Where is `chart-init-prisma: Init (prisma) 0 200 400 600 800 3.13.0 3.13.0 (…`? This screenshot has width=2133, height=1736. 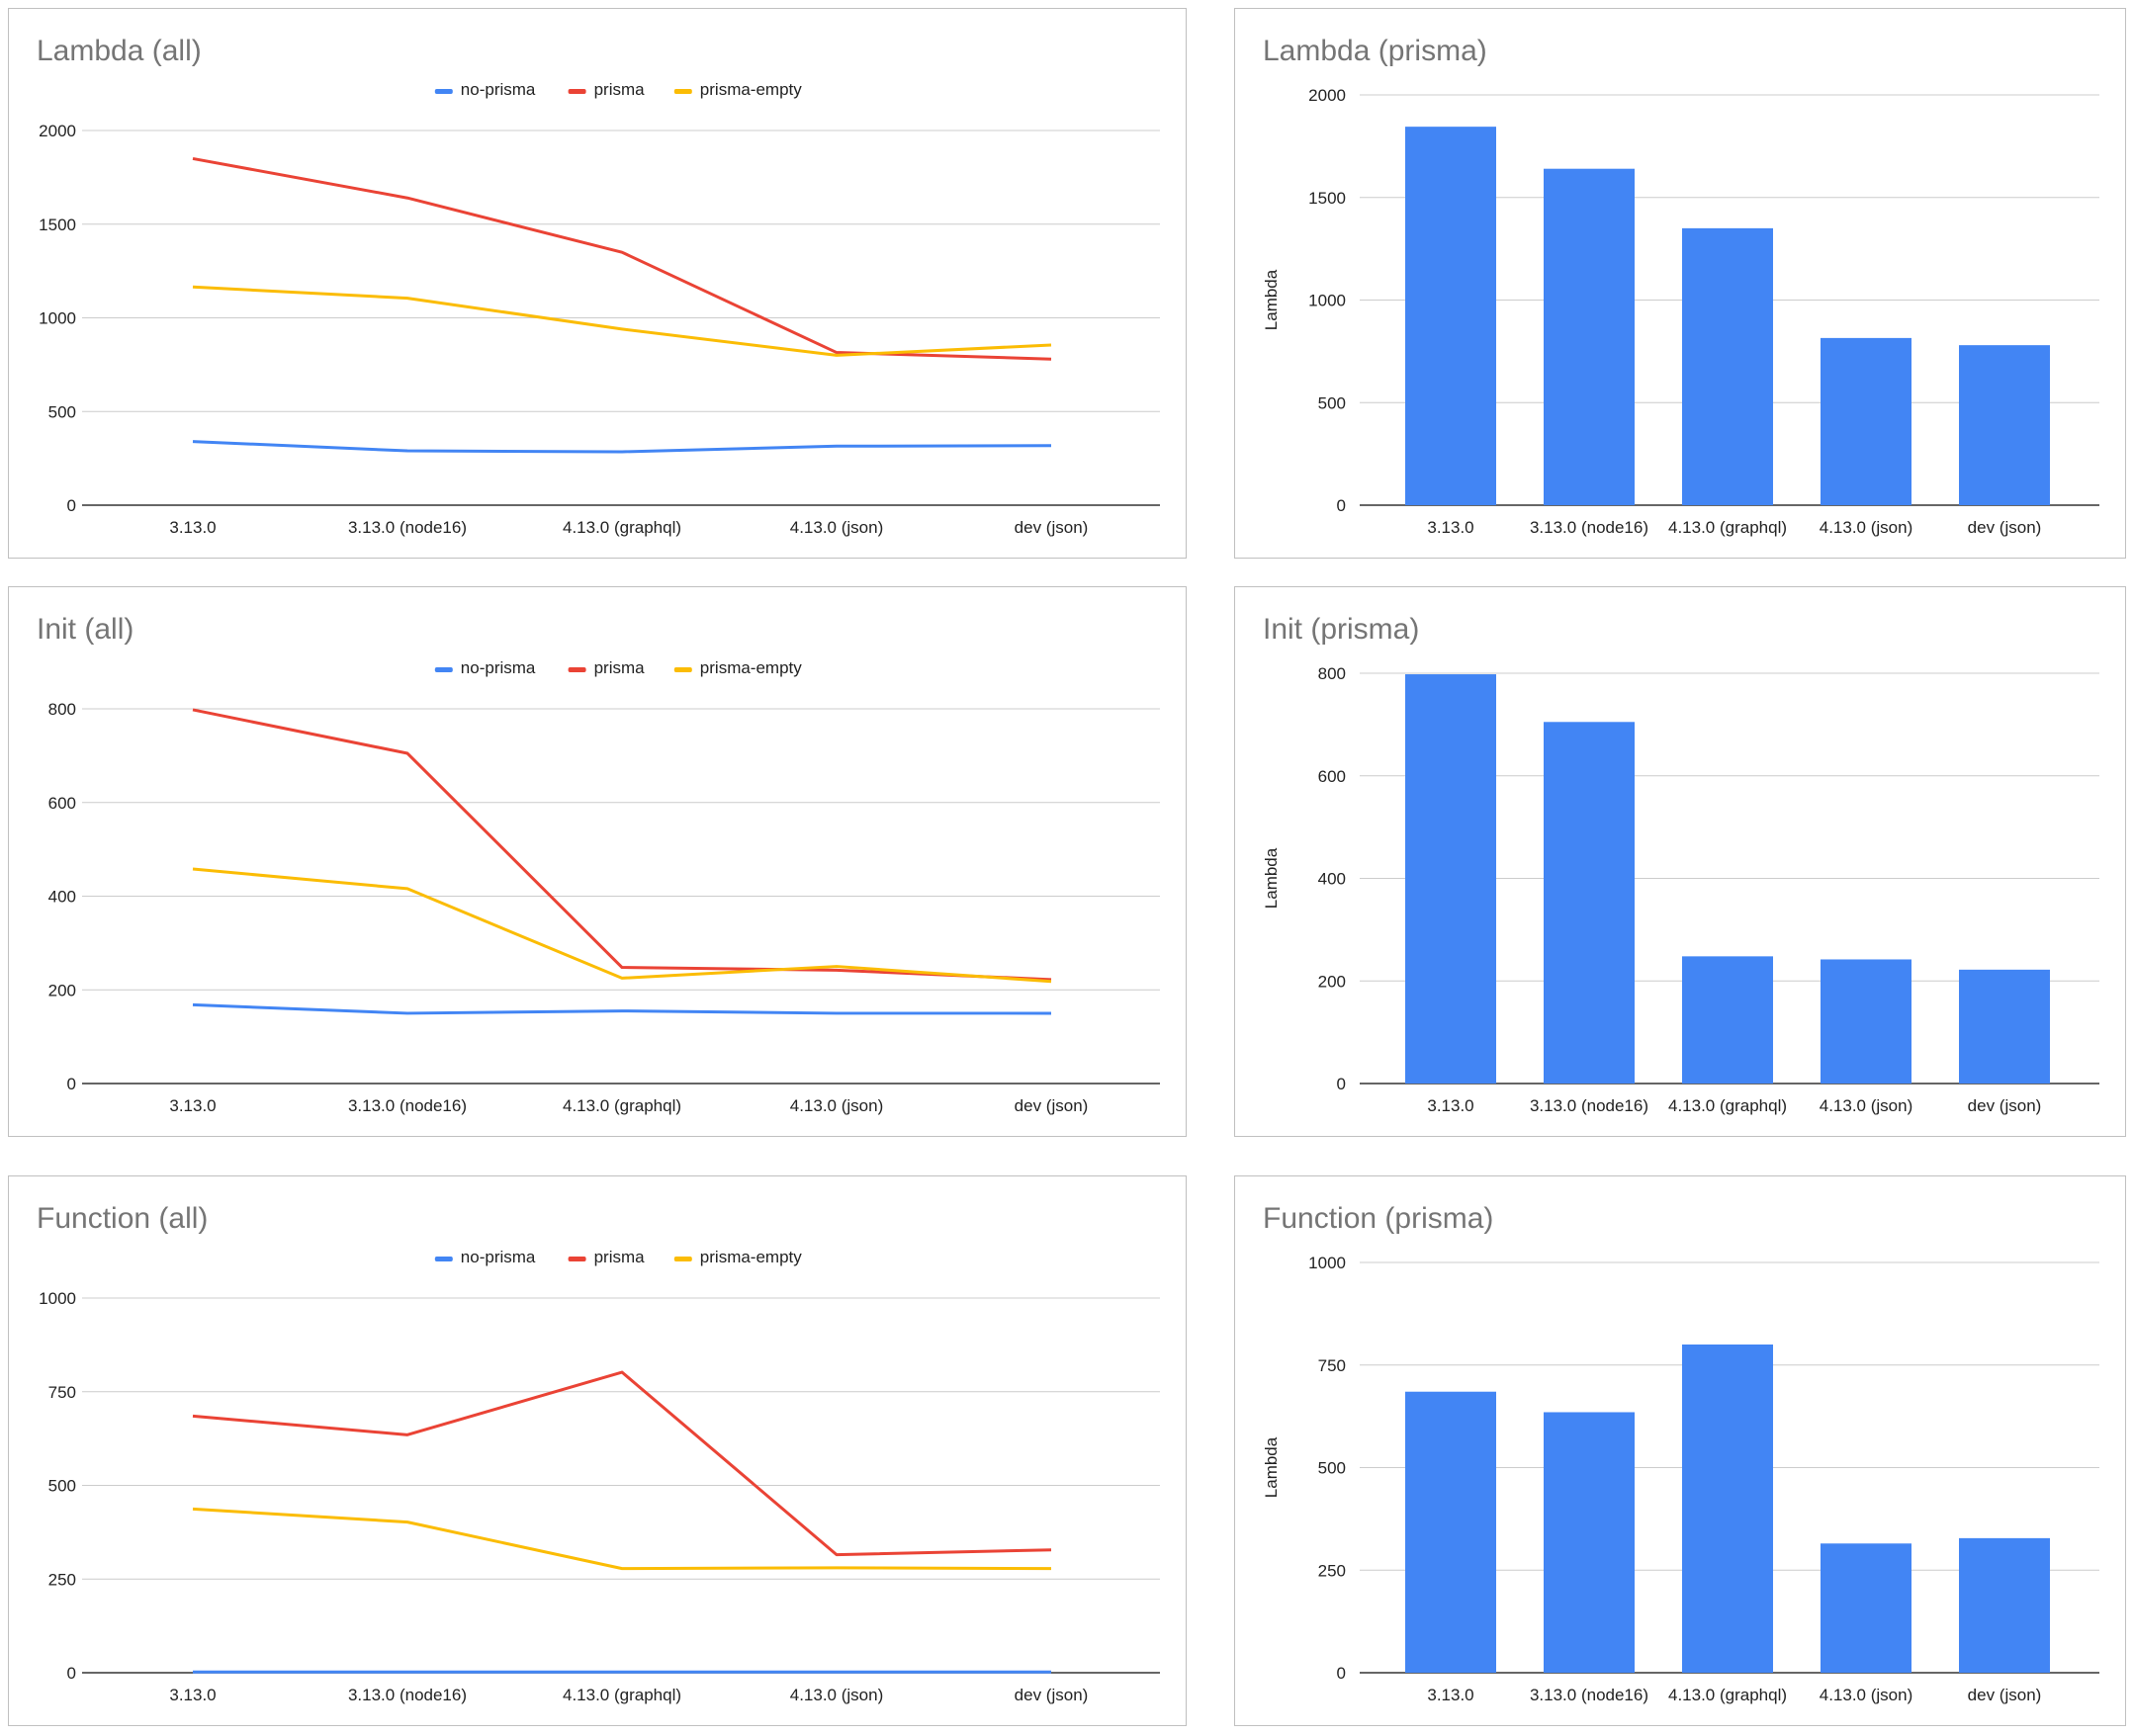 chart-init-prisma: Init (prisma) 0 200 400 600 800 3.13.0 3.13.0 (… is located at coordinates (1680, 864).